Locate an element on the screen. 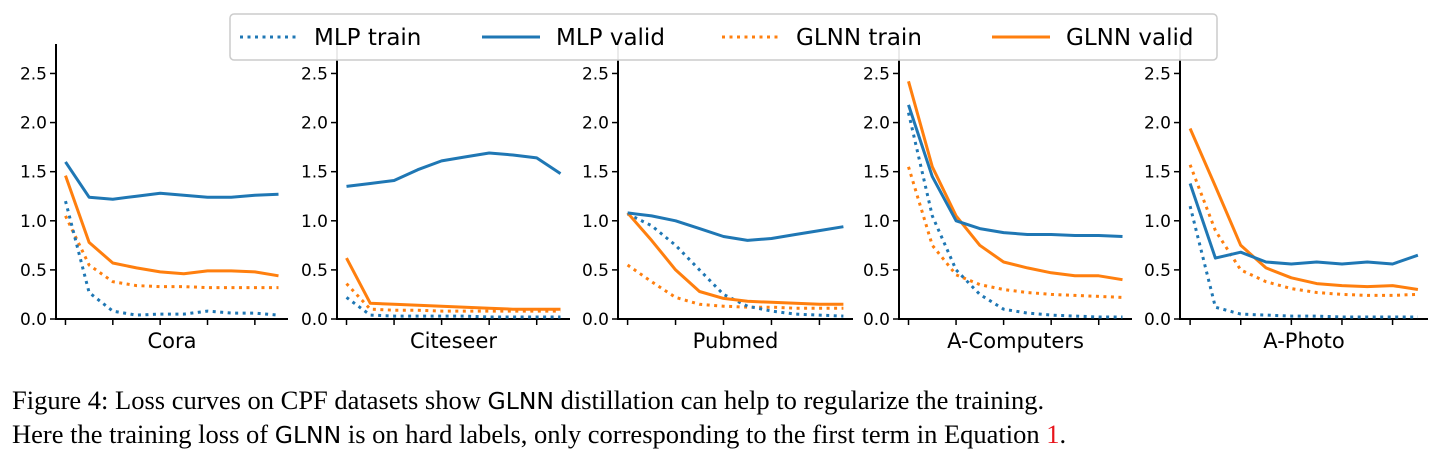 The width and height of the screenshot is (1455, 466). panel-cora: 0.0 0.5 1.0 1.5 2.0 2.5 Cora is located at coordinates (154, 198).